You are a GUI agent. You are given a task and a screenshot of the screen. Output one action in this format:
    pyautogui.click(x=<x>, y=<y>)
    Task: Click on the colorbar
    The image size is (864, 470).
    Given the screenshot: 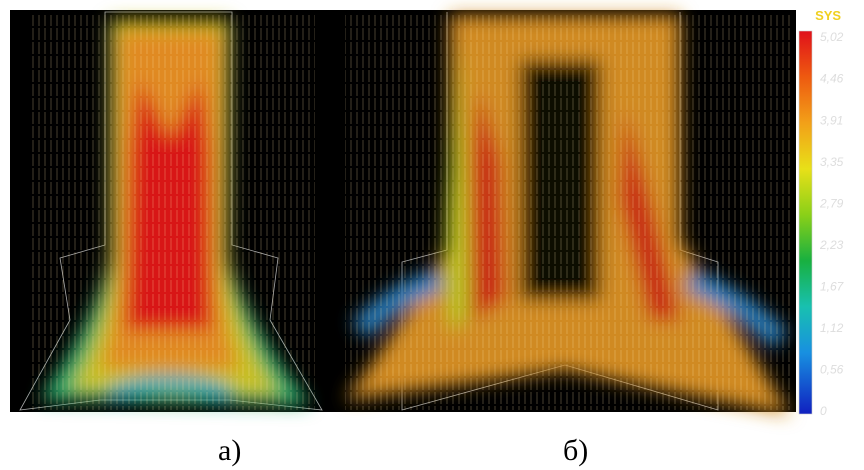 What is the action you would take?
    pyautogui.click(x=805, y=222)
    